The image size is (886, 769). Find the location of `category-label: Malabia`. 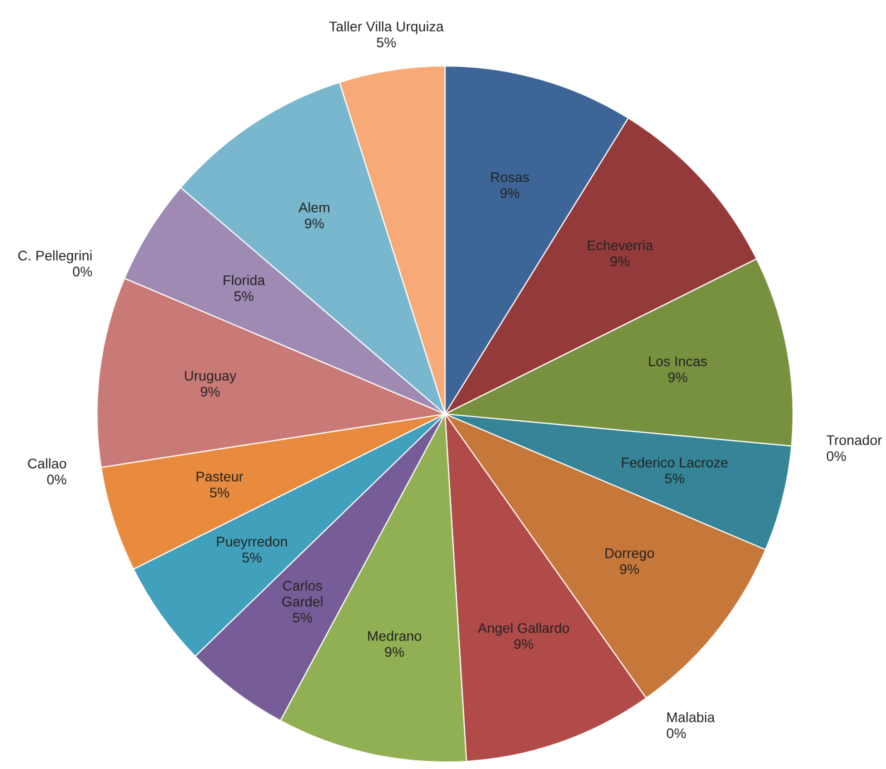

category-label: Malabia is located at coordinates (691, 717).